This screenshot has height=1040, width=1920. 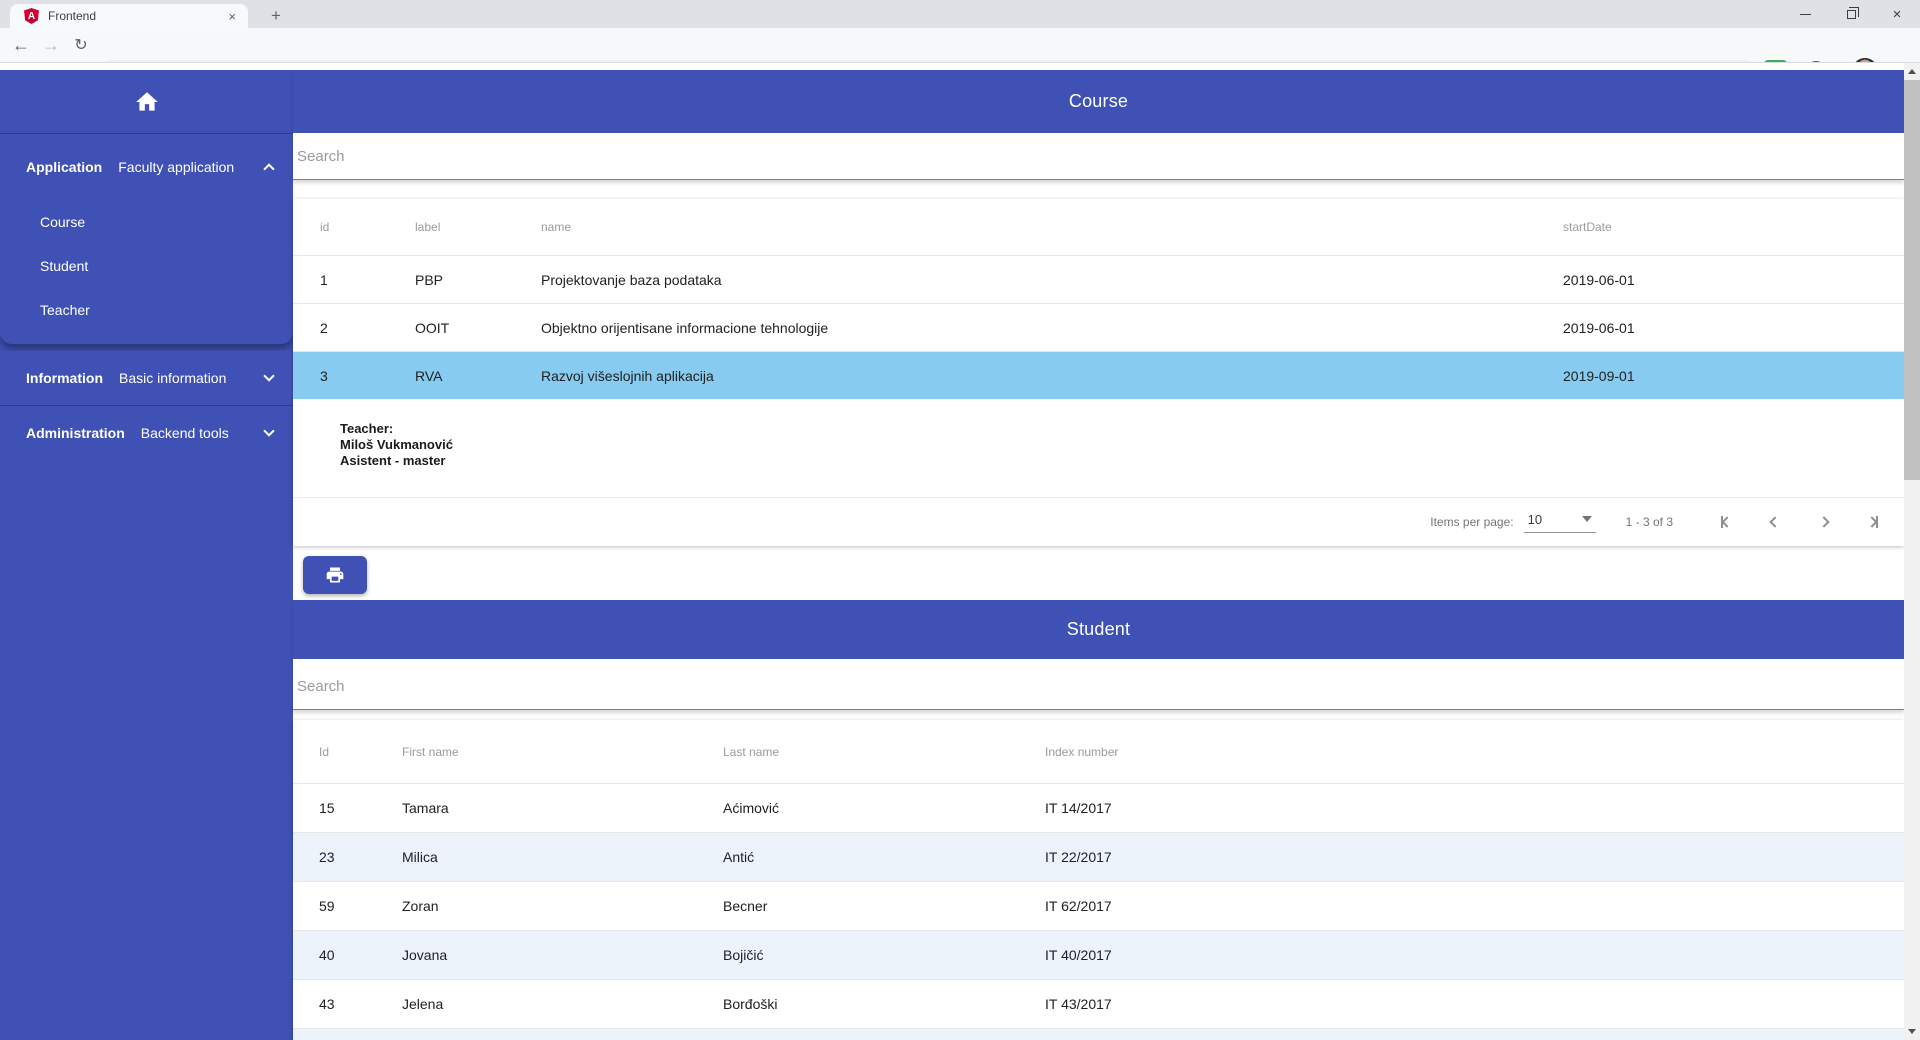 What do you see at coordinates (31, 16) in the screenshot?
I see `angular-logo-icon: A` at bounding box center [31, 16].